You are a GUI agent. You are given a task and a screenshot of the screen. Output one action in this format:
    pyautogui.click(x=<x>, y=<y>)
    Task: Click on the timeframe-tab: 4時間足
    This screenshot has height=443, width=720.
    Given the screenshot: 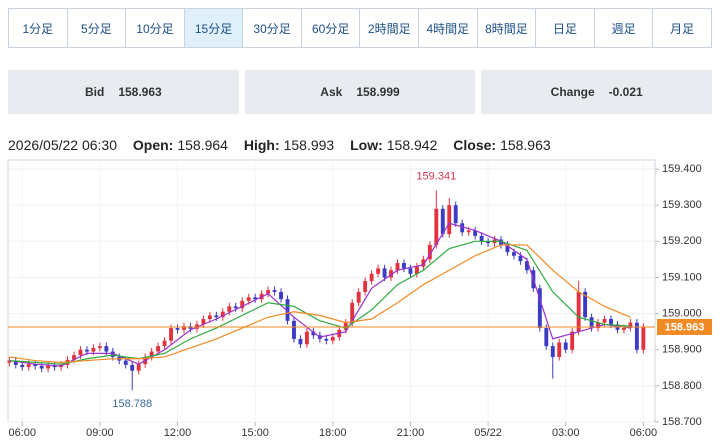 What is the action you would take?
    pyautogui.click(x=448, y=28)
    